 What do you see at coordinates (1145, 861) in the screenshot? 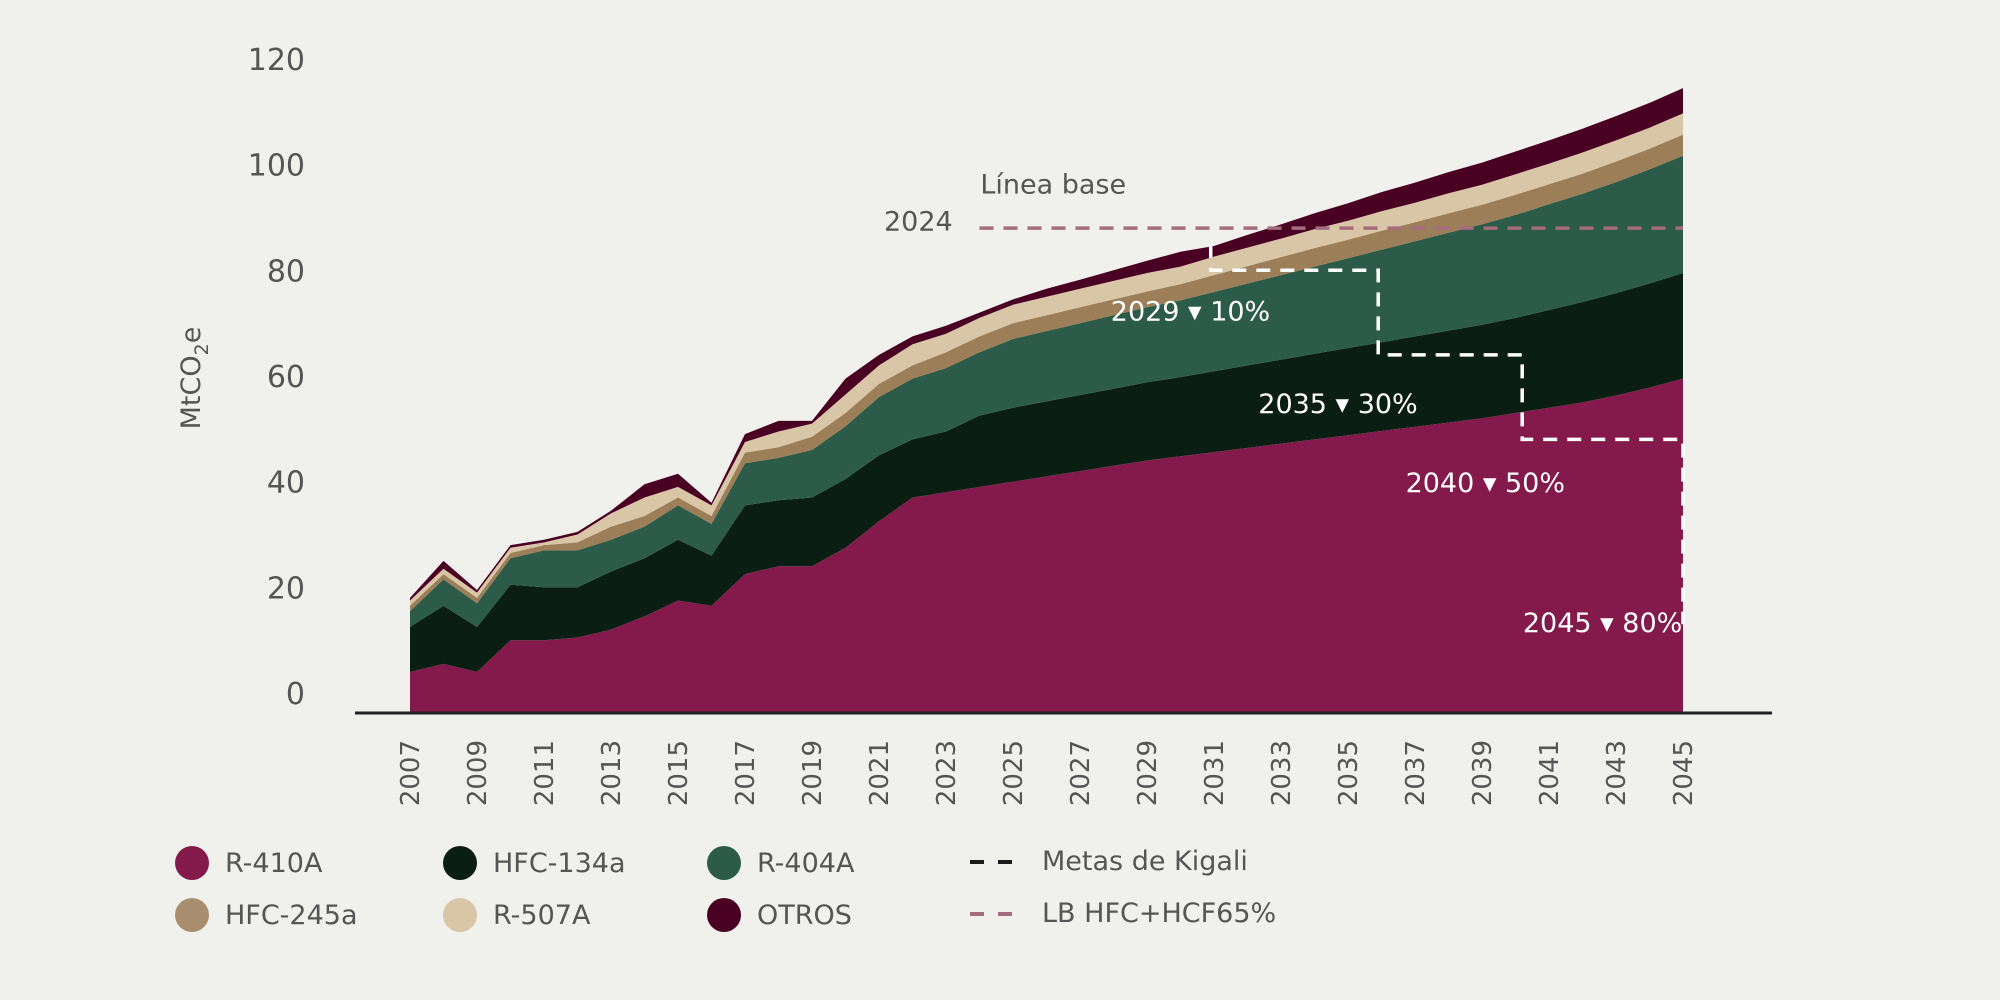
I see `legend-label: Metas de Kigali` at bounding box center [1145, 861].